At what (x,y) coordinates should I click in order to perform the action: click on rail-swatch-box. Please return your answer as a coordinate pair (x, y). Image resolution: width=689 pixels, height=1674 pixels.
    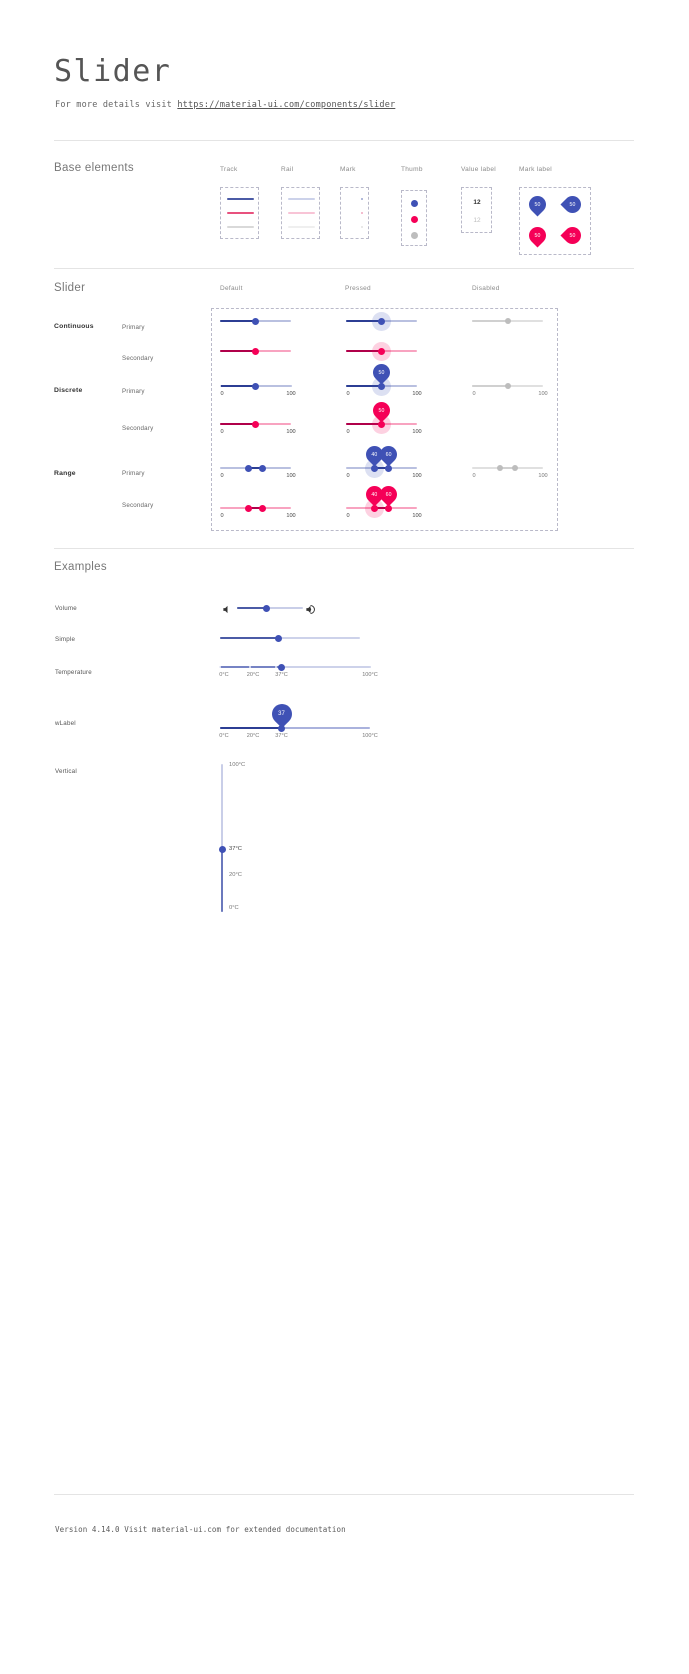
    Looking at the image, I should click on (300, 213).